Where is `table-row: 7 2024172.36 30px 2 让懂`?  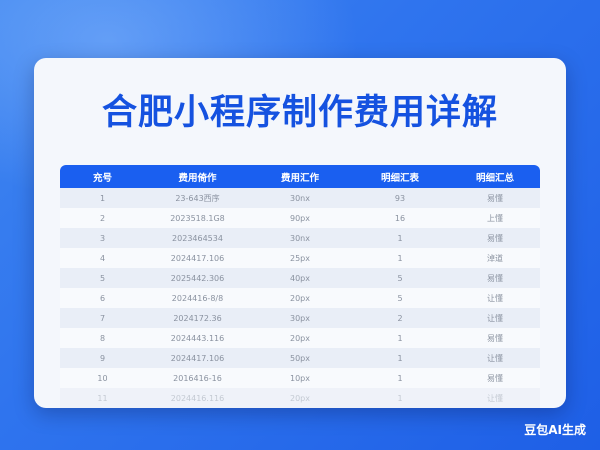
table-row: 7 2024172.36 30px 2 让懂 is located at coordinates (300, 318).